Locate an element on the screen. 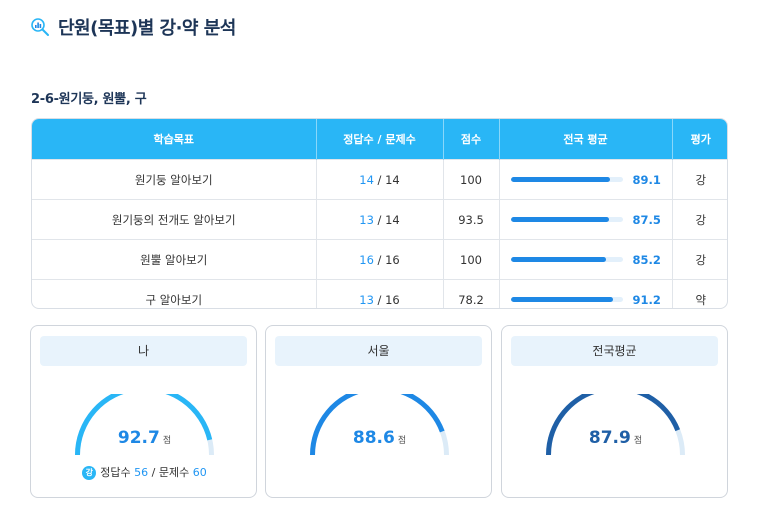  correct-total-cell: 16 / 16 is located at coordinates (380, 259).